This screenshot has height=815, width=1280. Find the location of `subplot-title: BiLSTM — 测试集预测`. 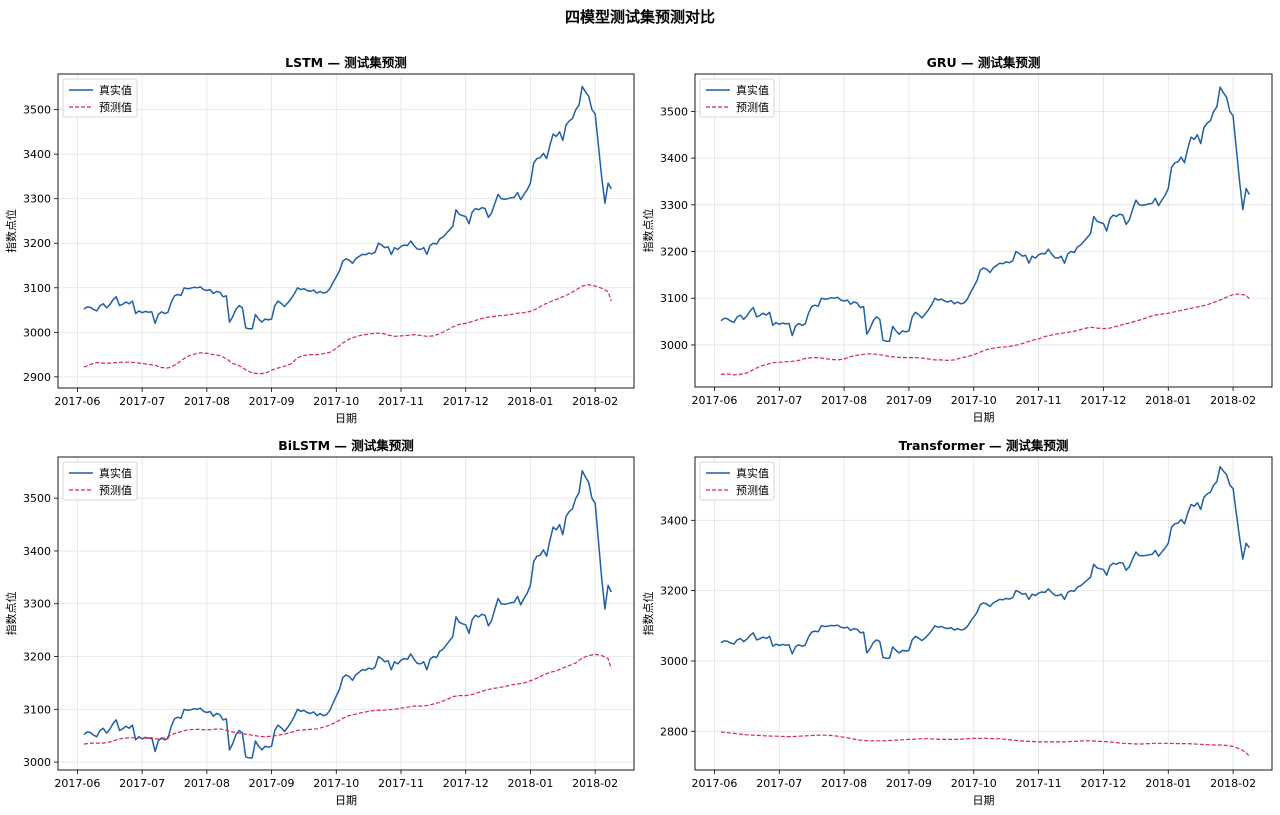

subplot-title: BiLSTM — 测试集预测 is located at coordinates (345, 445).